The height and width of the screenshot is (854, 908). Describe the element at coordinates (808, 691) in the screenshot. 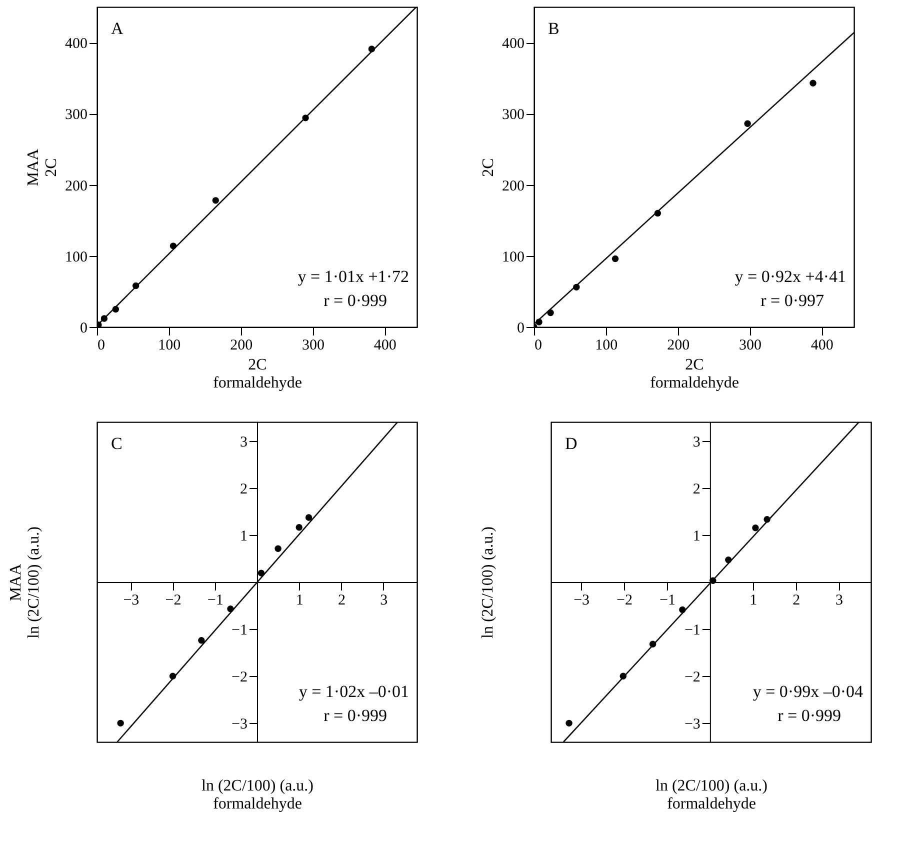

I see `annotation: y = 0·99x –0·04` at that location.